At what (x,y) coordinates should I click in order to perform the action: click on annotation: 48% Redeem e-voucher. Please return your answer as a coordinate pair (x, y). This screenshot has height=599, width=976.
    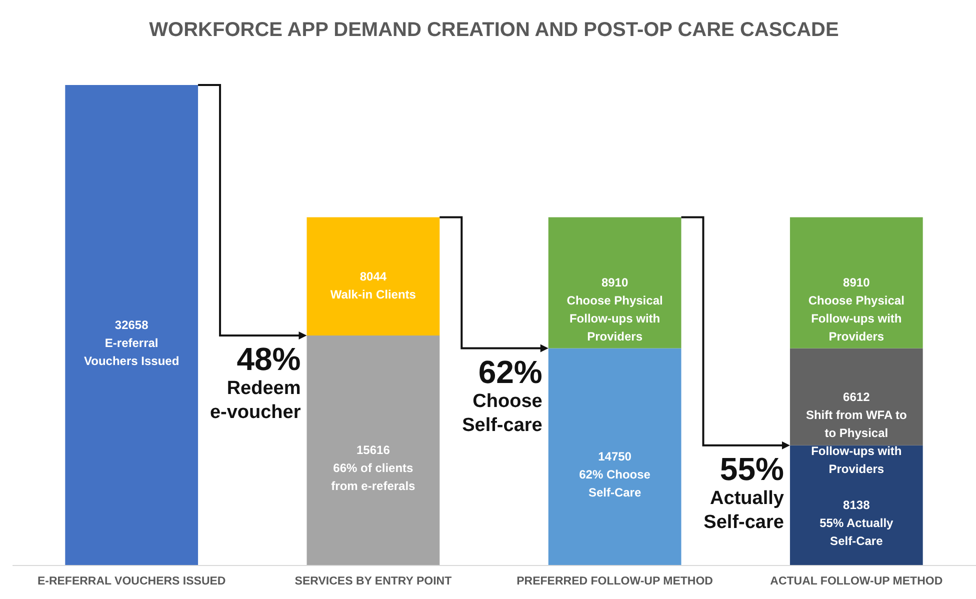
    Looking at the image, I should click on (254, 383).